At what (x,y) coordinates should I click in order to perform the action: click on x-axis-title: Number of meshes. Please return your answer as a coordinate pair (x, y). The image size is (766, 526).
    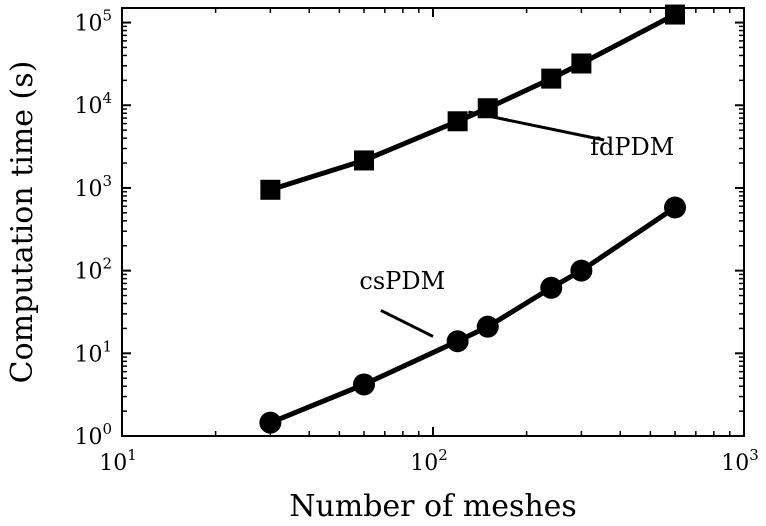
    Looking at the image, I should click on (433, 506).